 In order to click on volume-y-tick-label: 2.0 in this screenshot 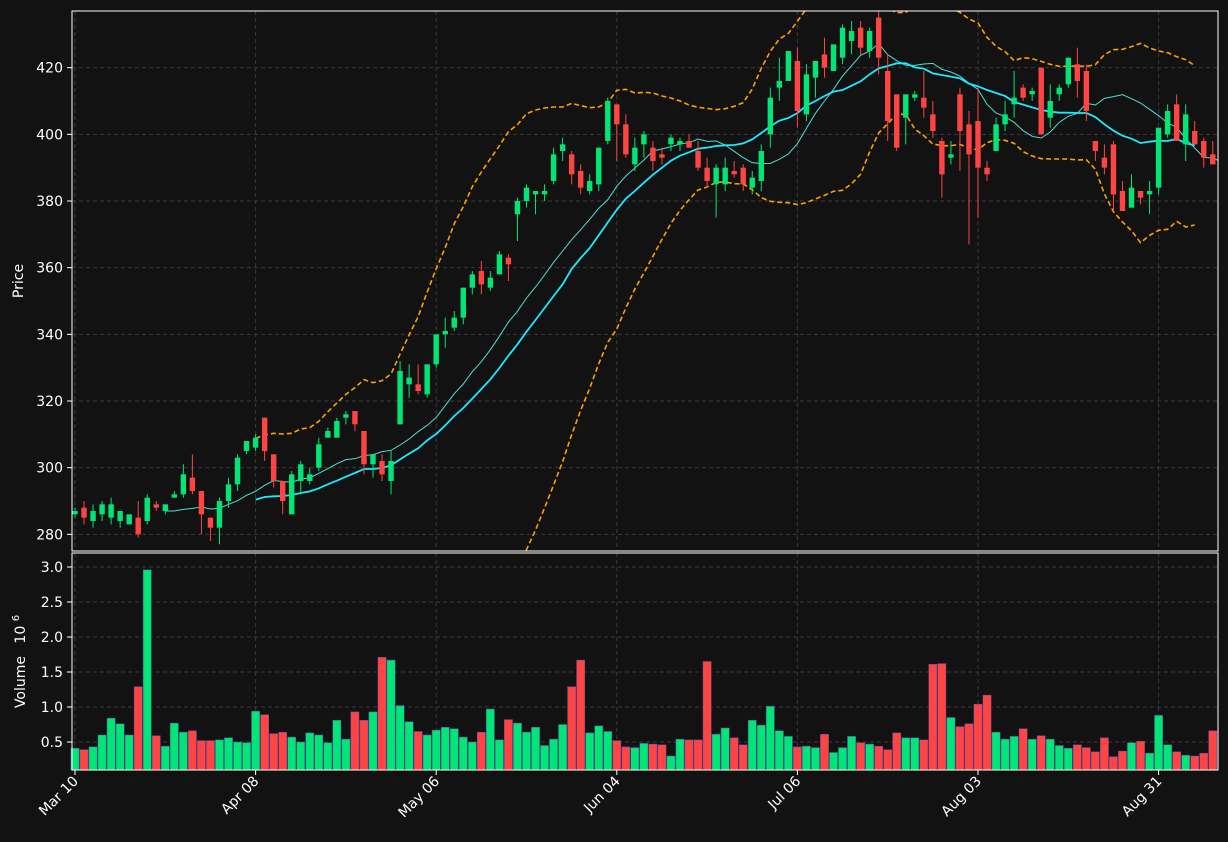, I will do `click(52, 638)`.